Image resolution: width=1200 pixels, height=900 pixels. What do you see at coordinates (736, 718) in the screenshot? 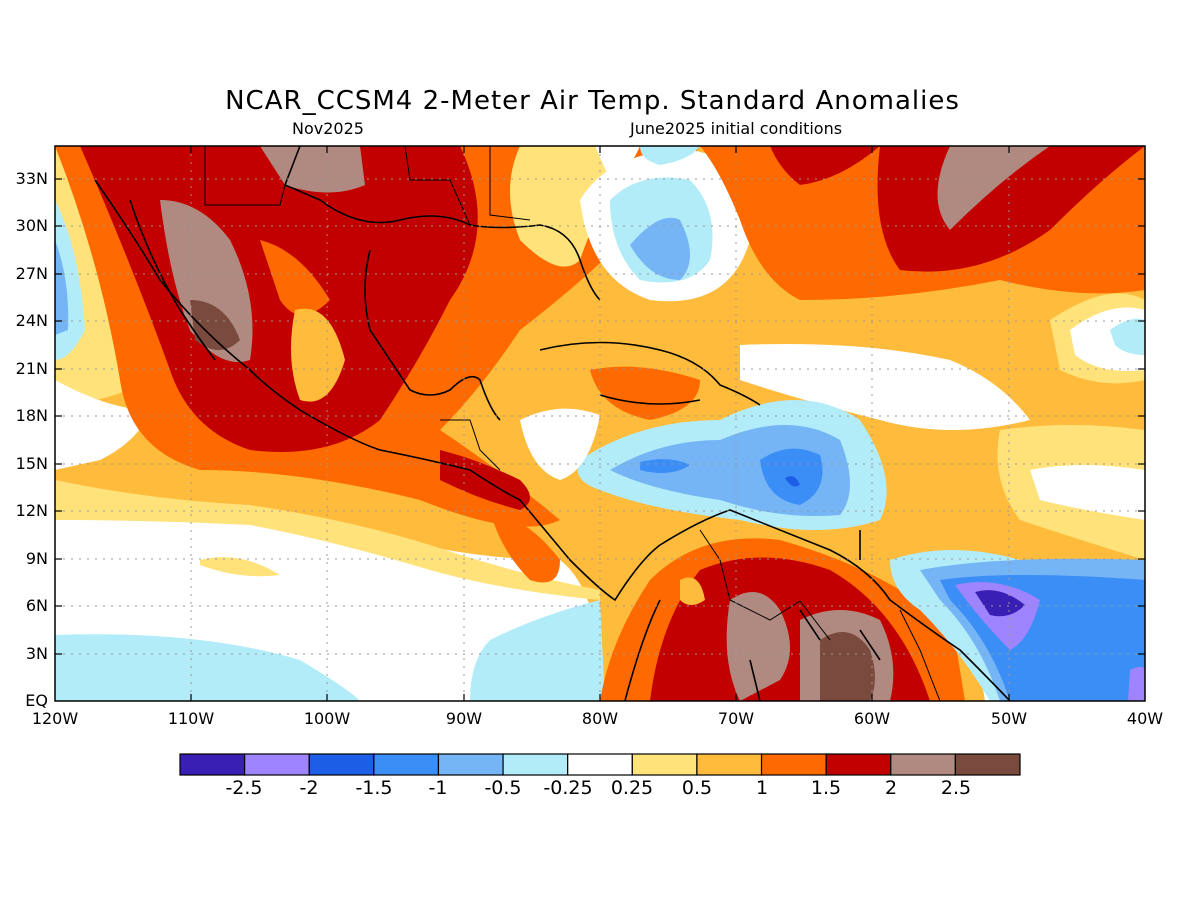
I see `lon-label: 70W` at bounding box center [736, 718].